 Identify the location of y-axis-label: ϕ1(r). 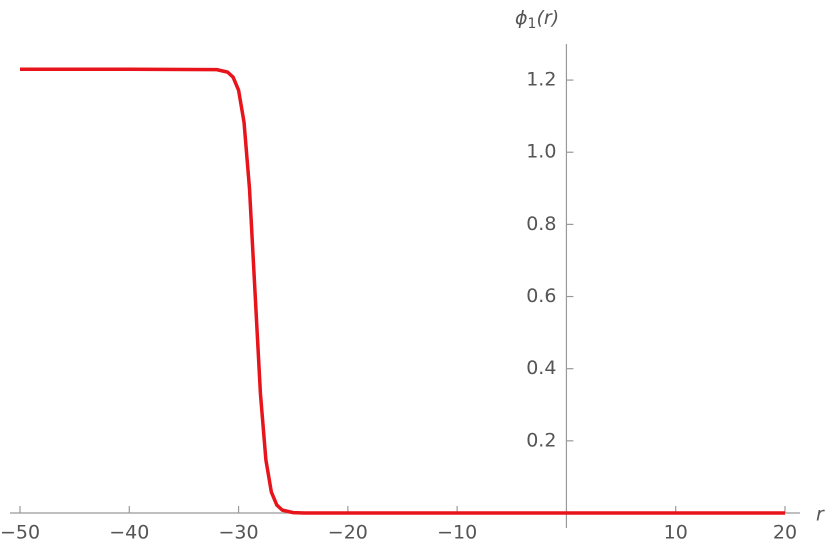
(537, 20).